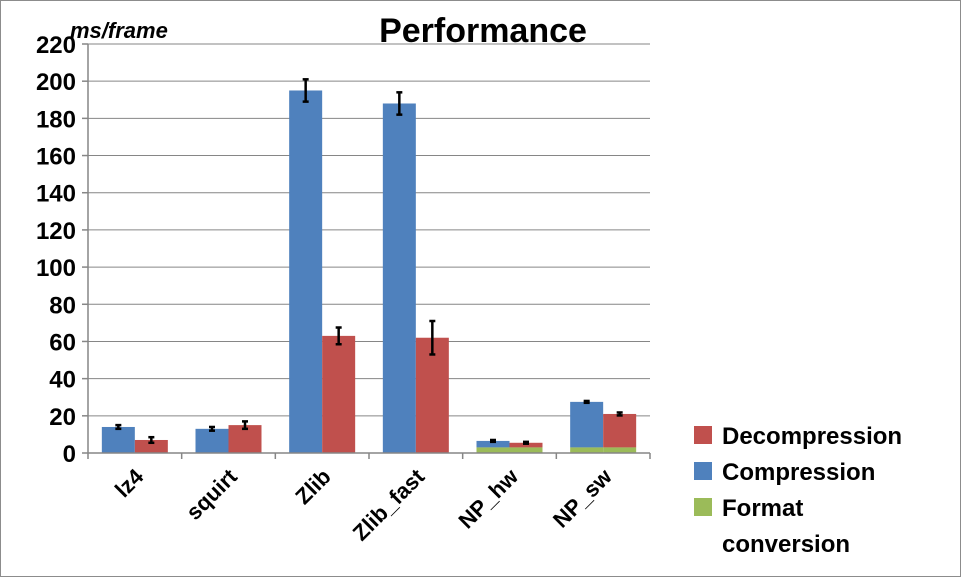  I want to click on x-tick-label: Zlib, so click(312, 486).